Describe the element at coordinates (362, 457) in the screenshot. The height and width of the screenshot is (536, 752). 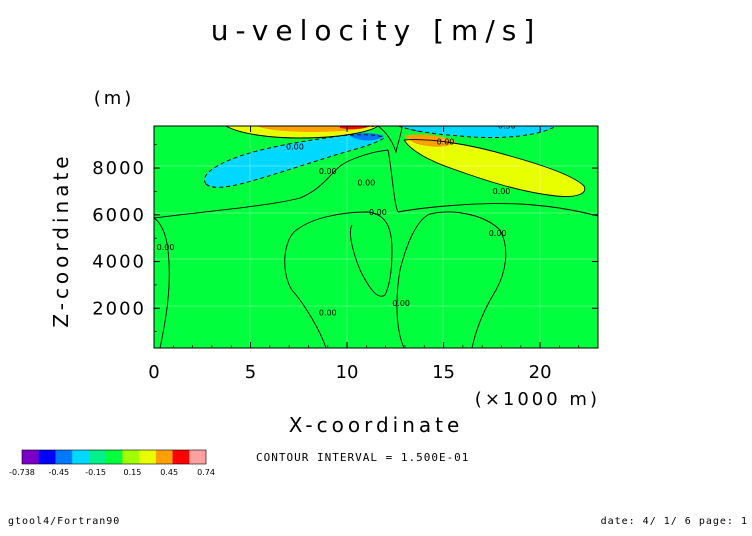
I see `contour-interval: CONTOUR INTERVAL = 1.500E-01` at that location.